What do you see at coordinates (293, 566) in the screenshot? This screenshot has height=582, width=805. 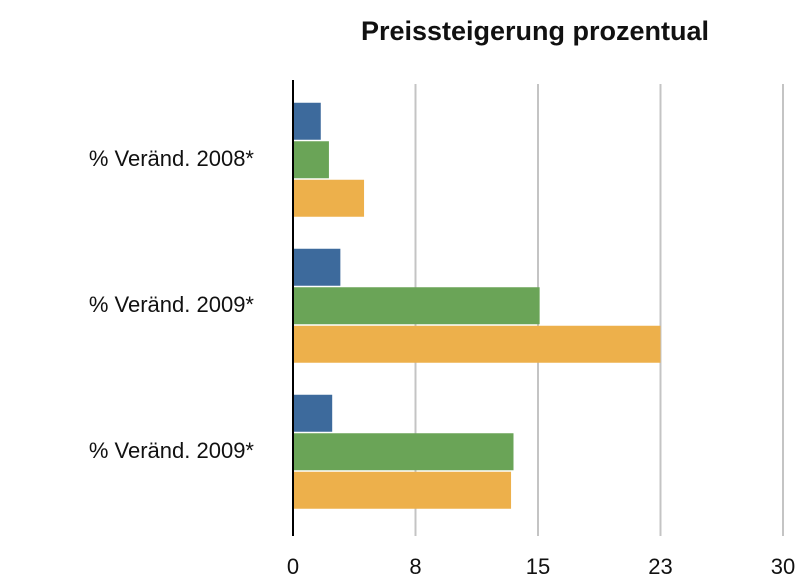 I see `x-tick-label: 0` at bounding box center [293, 566].